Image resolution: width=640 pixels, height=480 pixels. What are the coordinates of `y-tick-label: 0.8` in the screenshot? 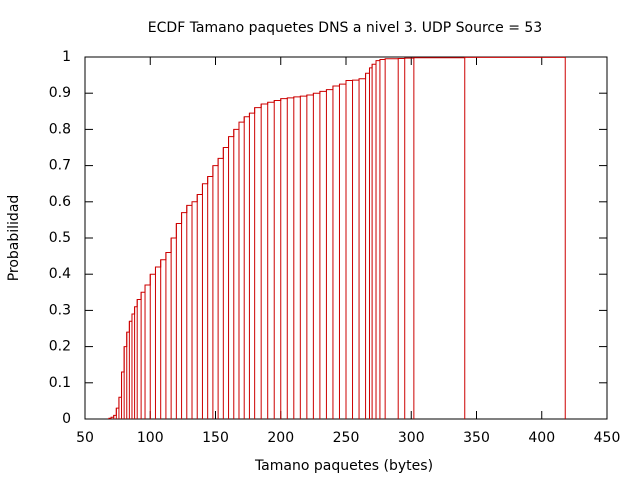 It's located at (60, 129).